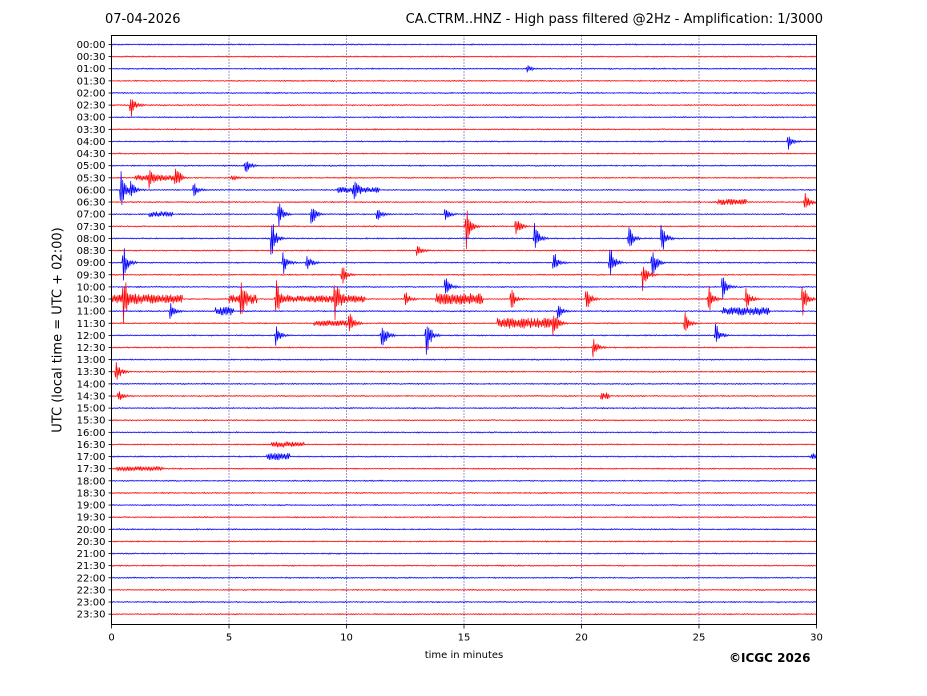 This screenshot has width=927, height=696. What do you see at coordinates (229, 638) in the screenshot?
I see `x-tick-label: 5` at bounding box center [229, 638].